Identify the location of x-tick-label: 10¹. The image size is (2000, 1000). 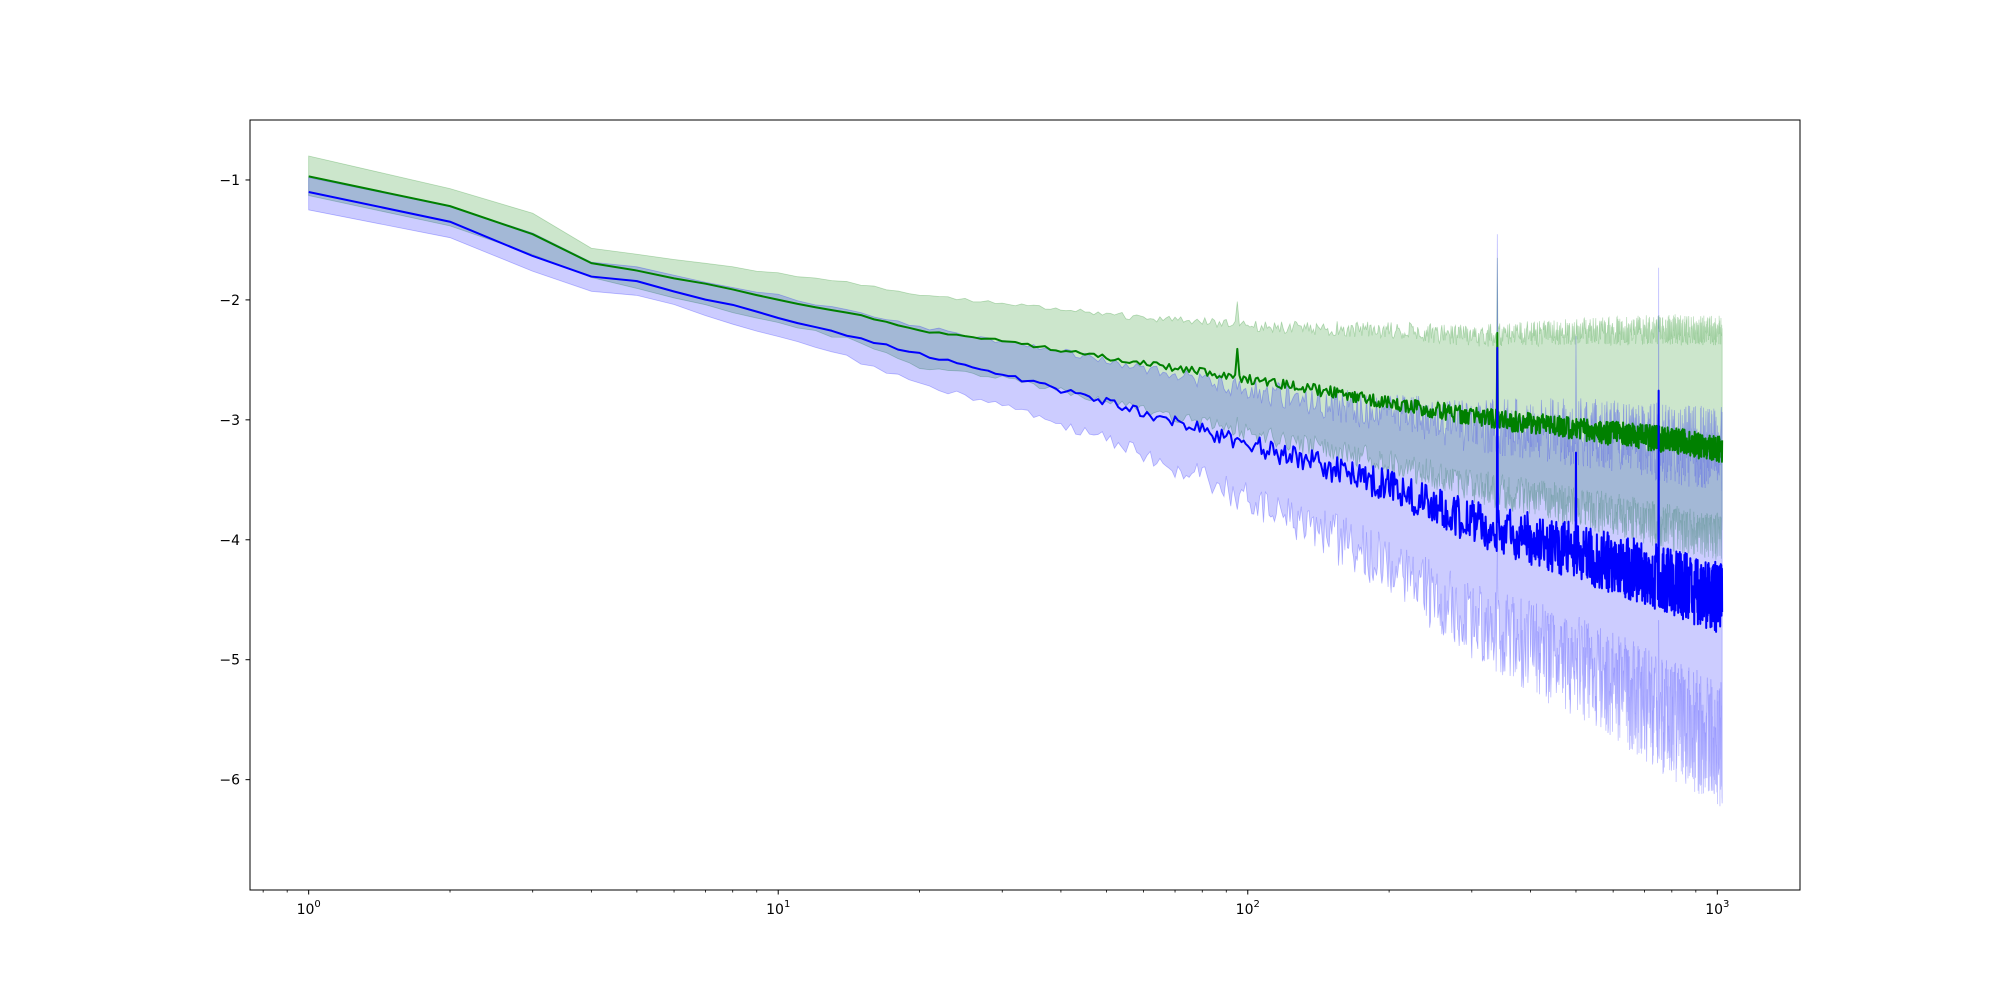
(778, 908).